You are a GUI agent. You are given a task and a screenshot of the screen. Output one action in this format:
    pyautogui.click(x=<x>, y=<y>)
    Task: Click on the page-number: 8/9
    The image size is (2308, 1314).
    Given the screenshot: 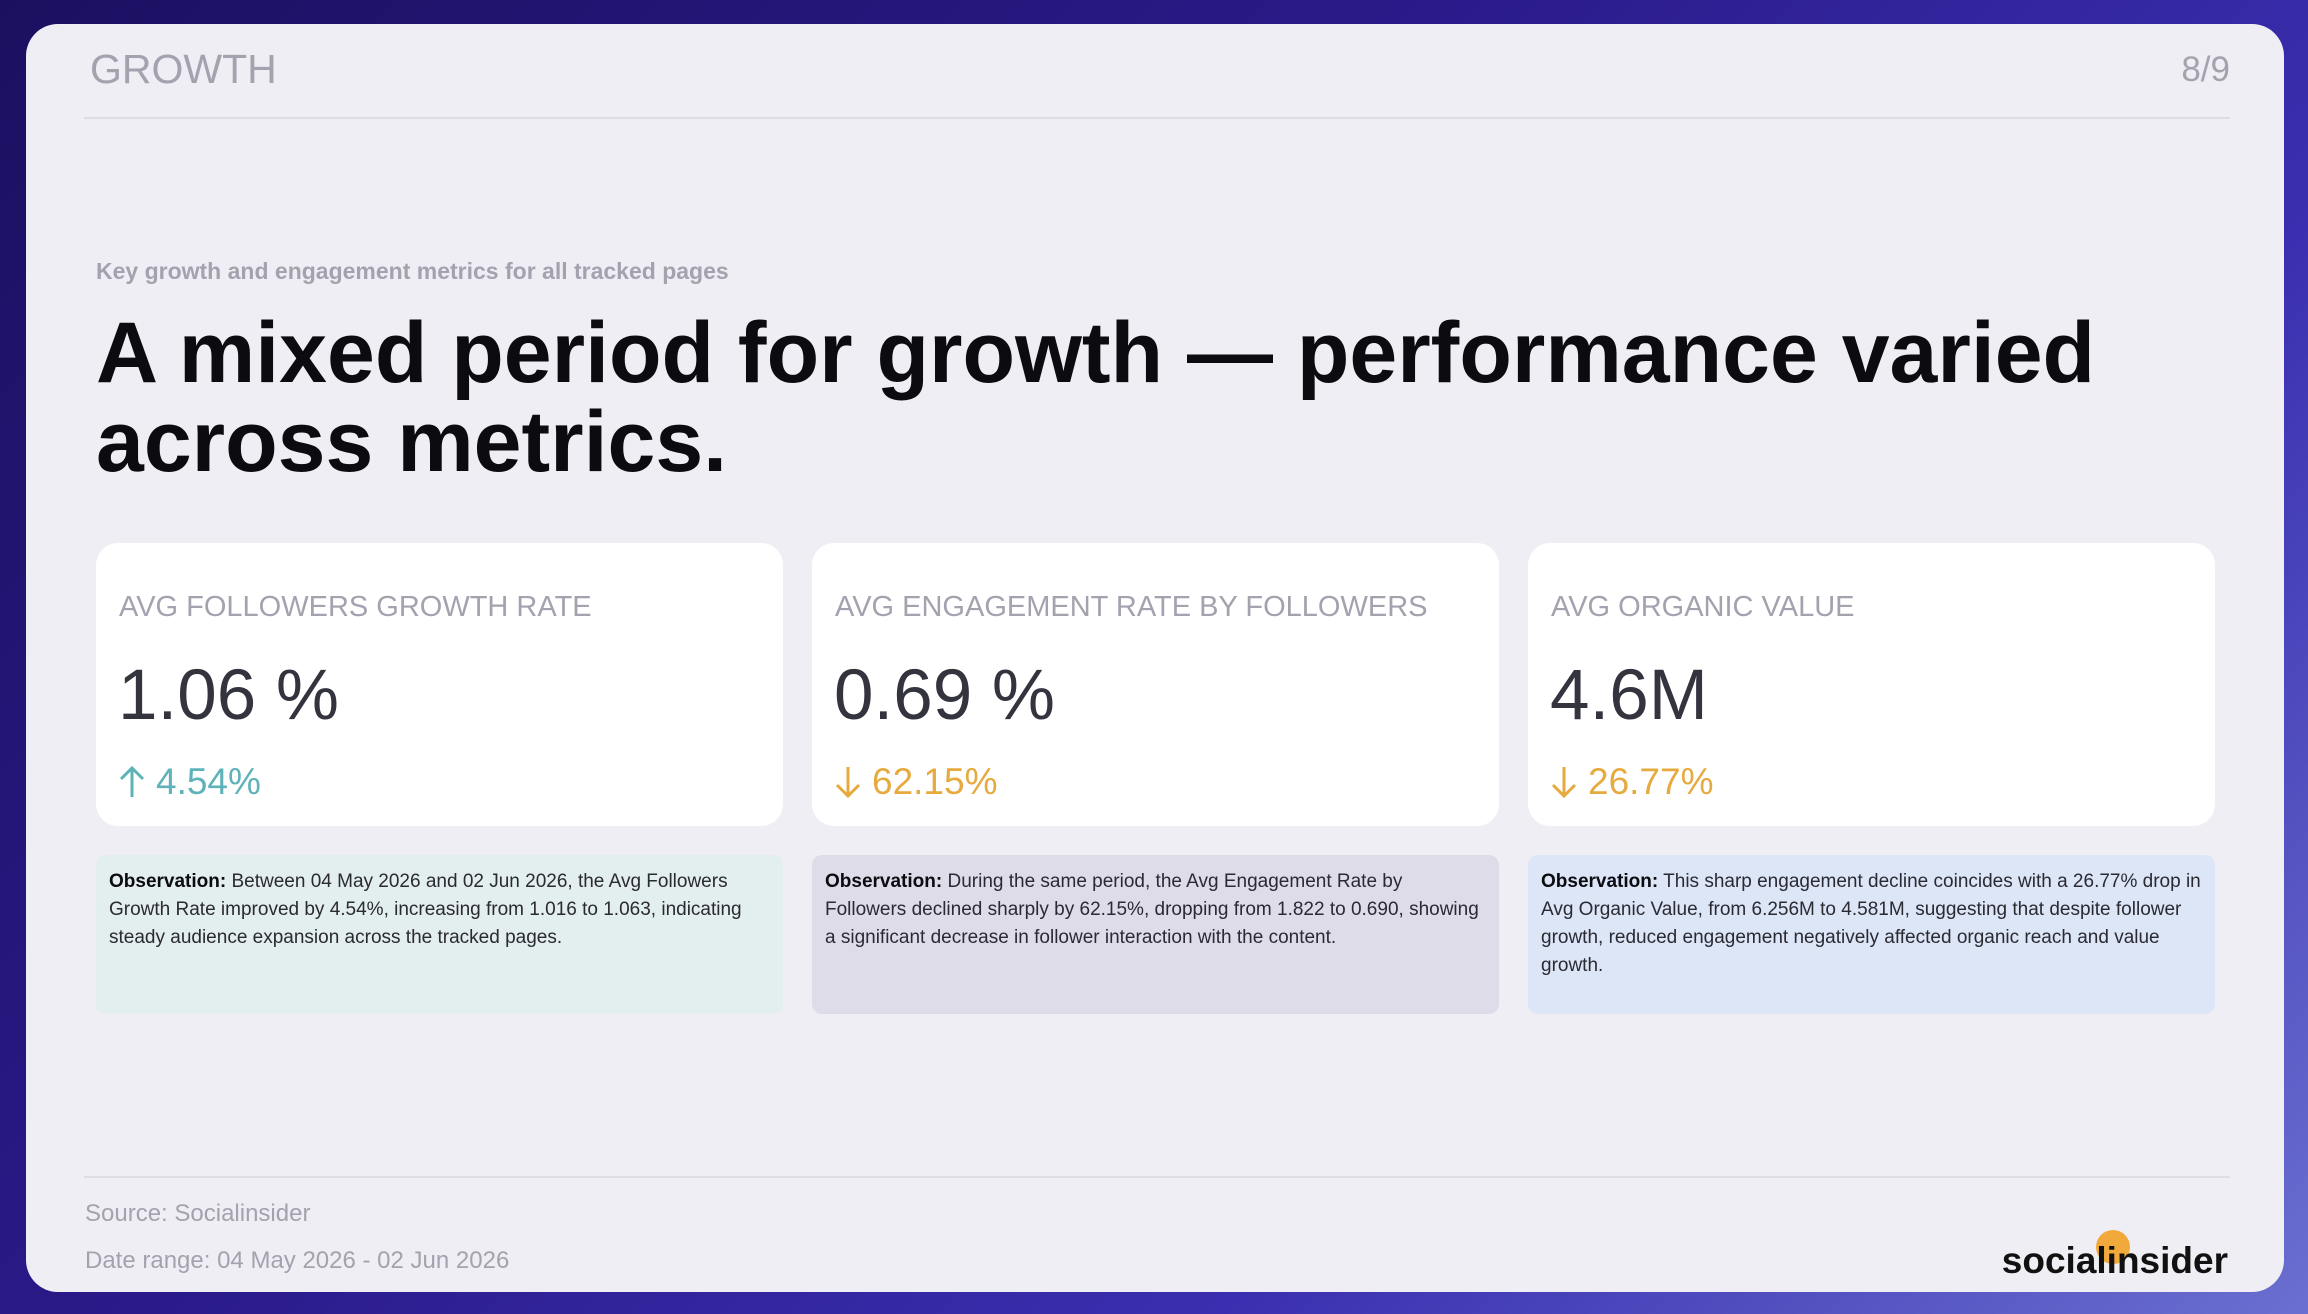 What is the action you would take?
    pyautogui.click(x=2205, y=69)
    